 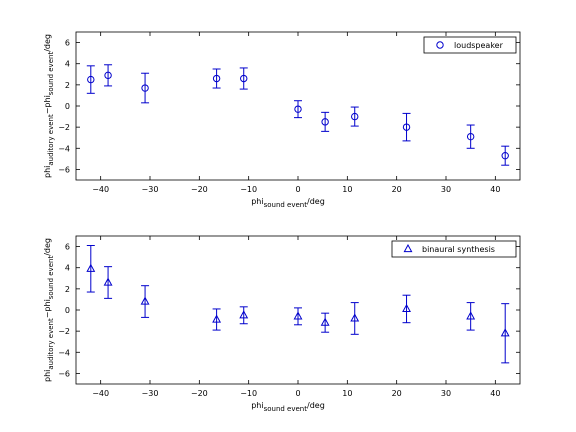 What do you see at coordinates (479, 45) in the screenshot?
I see `legend-label: loudspeaker` at bounding box center [479, 45].